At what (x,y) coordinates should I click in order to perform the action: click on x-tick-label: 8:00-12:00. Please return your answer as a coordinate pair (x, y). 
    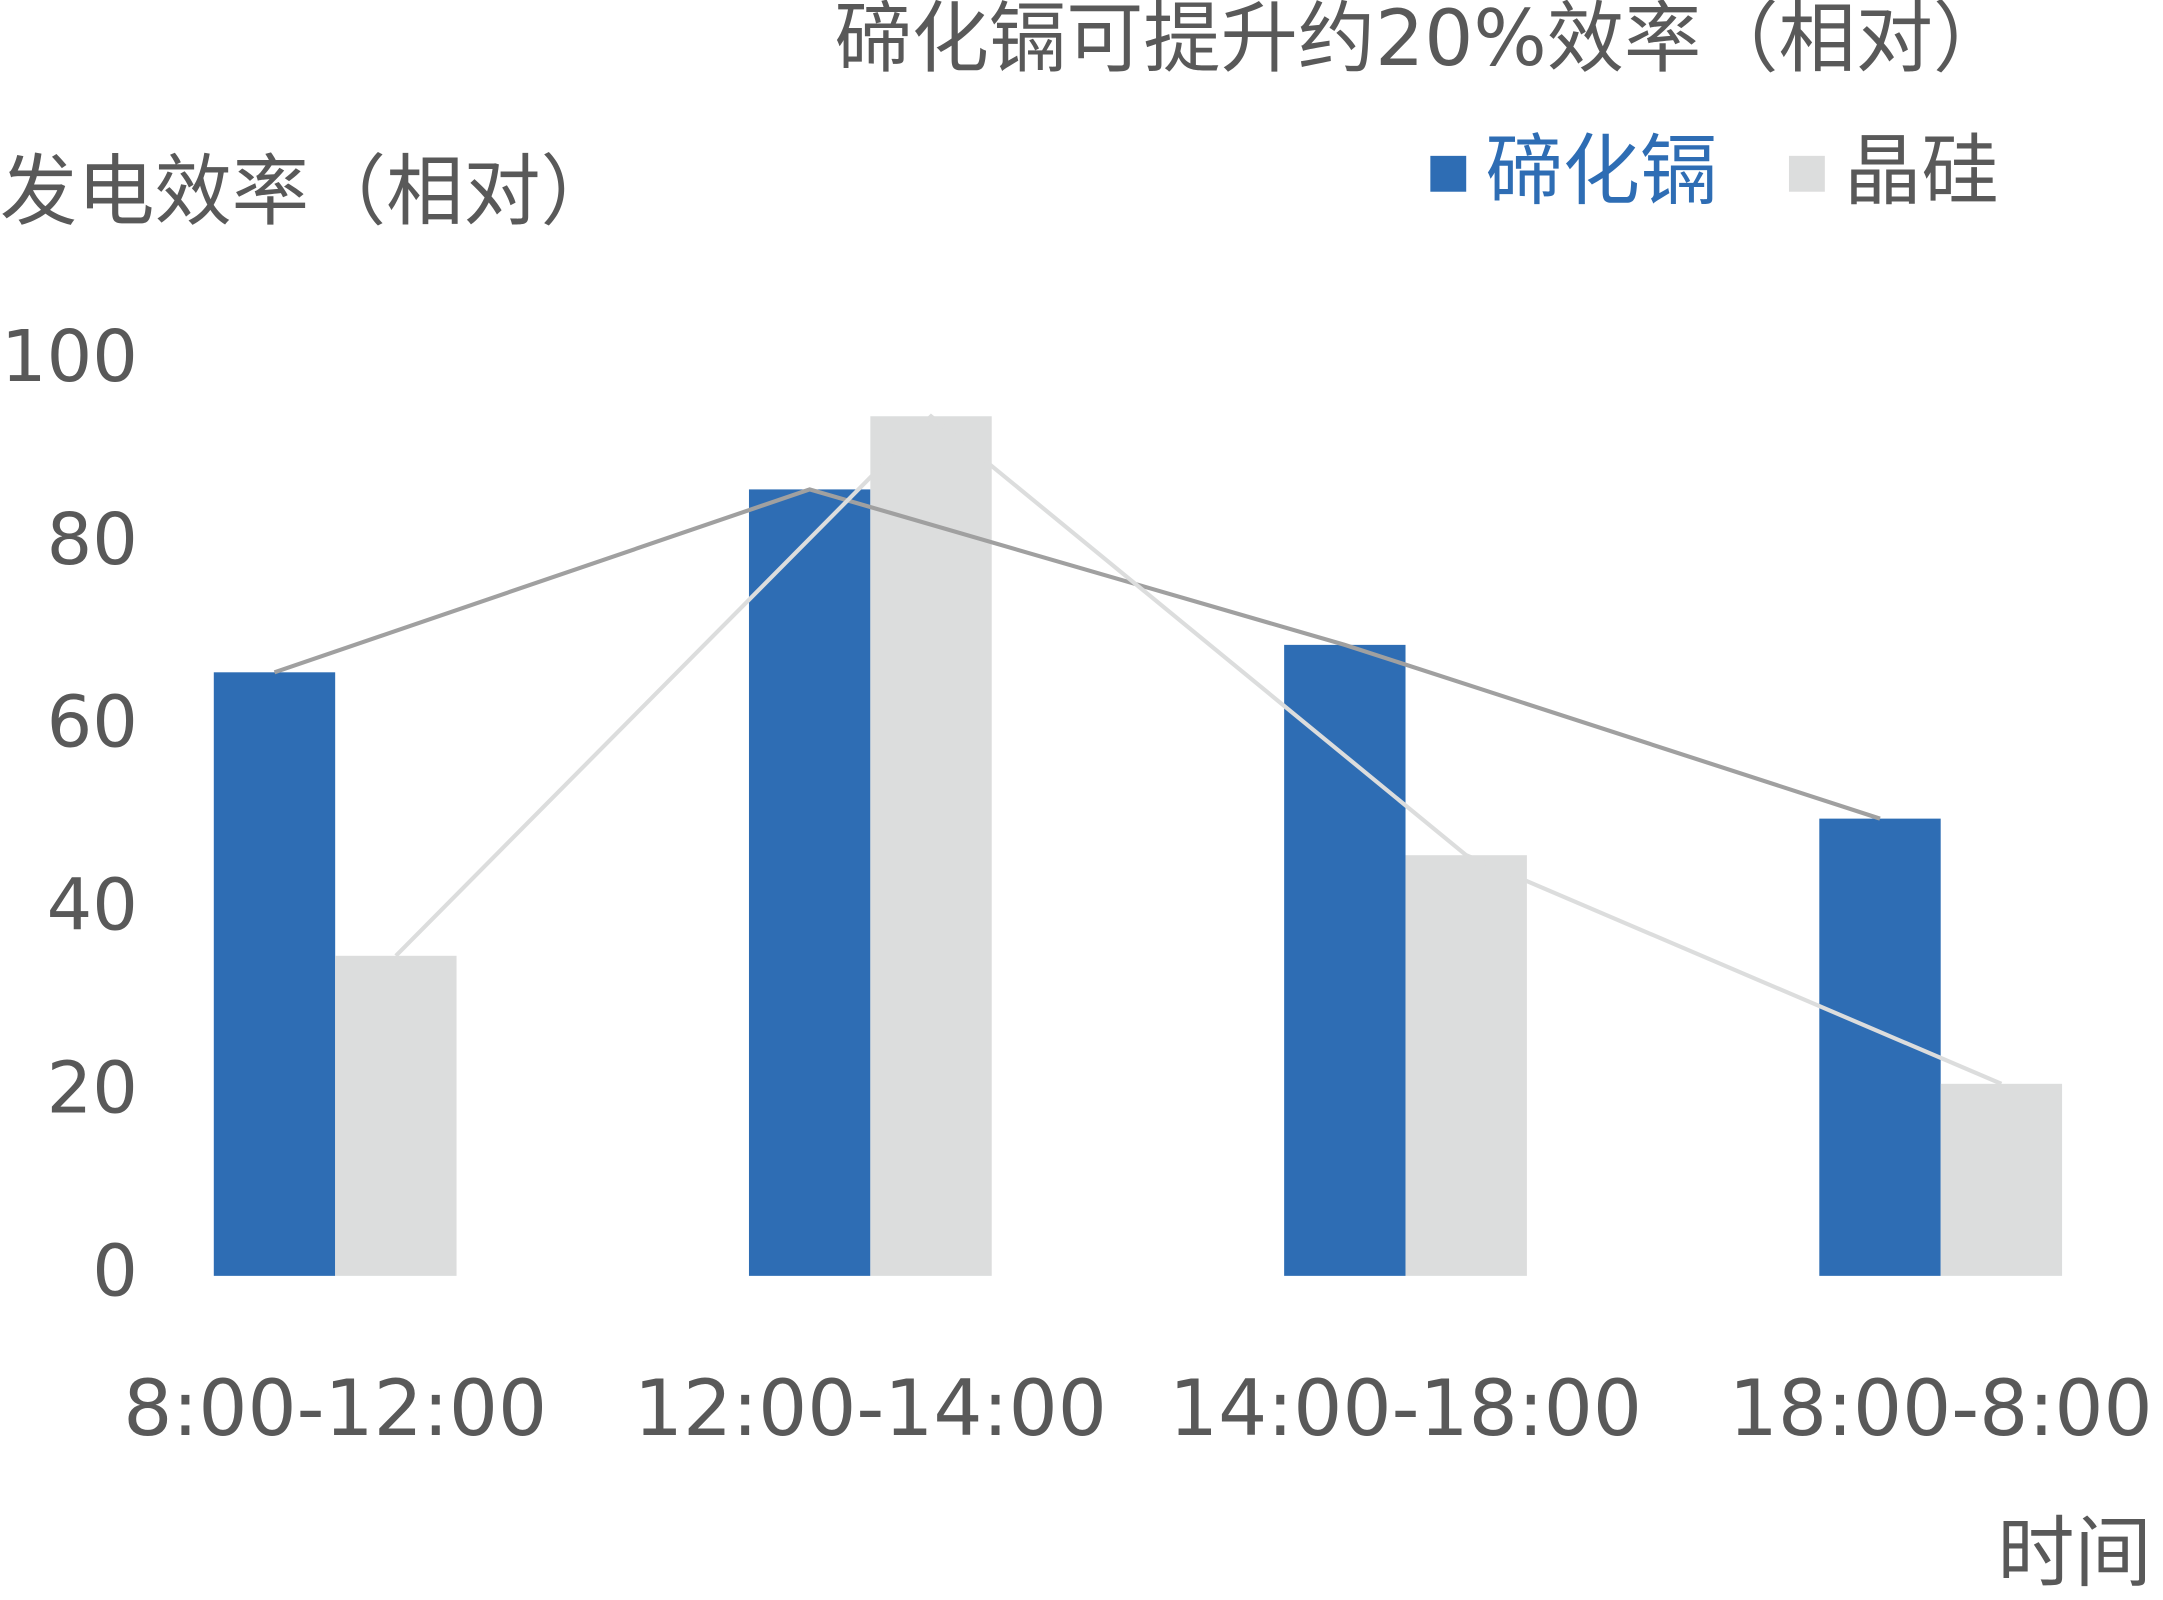
    Looking at the image, I should click on (335, 1409).